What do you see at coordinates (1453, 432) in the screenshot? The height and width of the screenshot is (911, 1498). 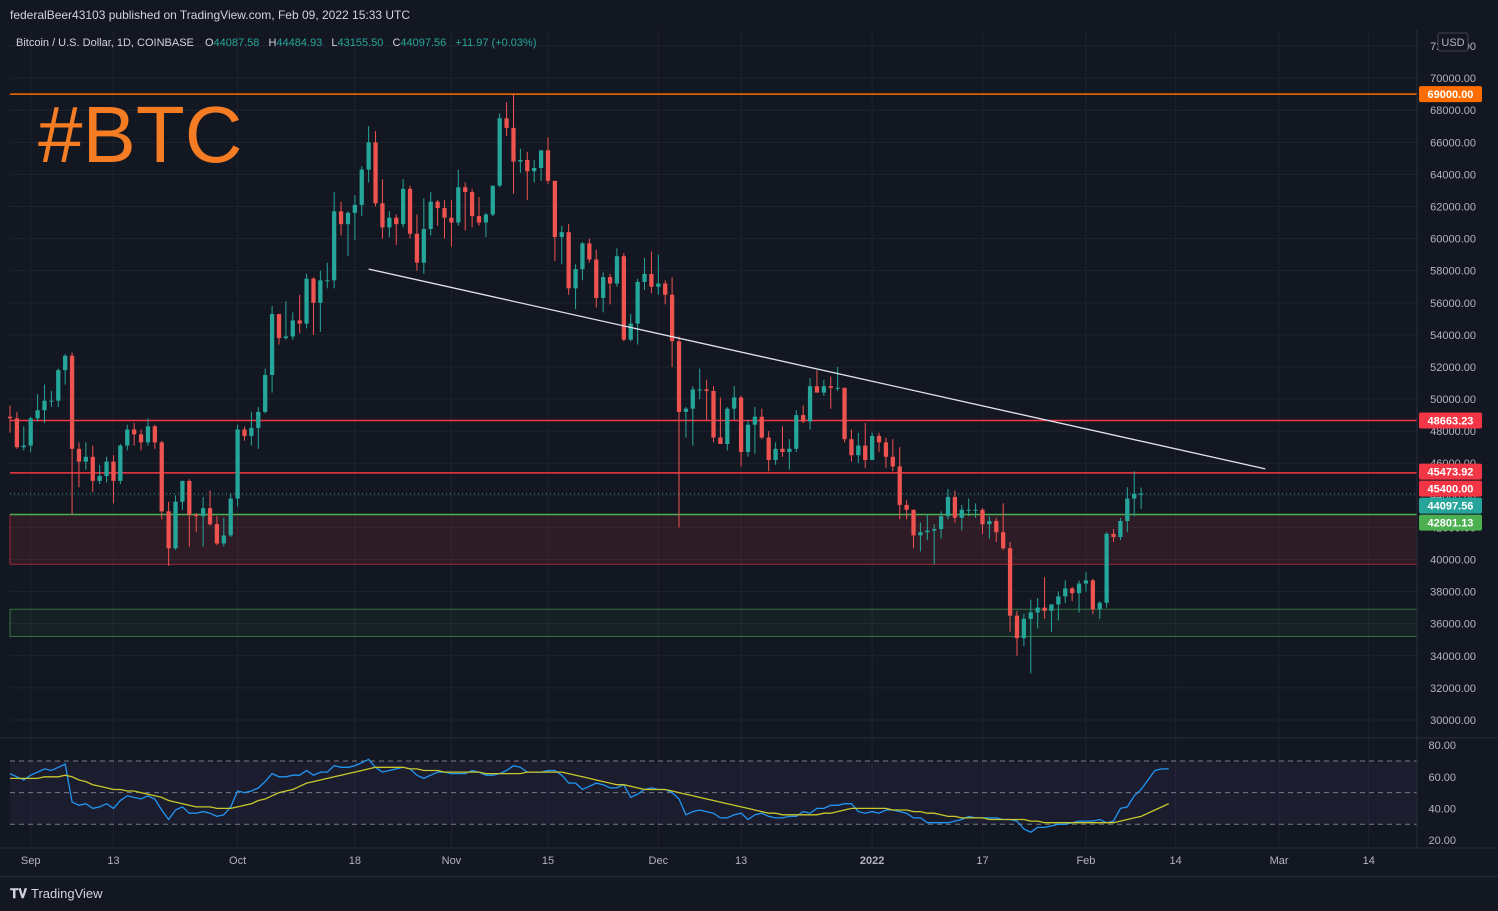 I see `price-tick-label: 48000.00` at bounding box center [1453, 432].